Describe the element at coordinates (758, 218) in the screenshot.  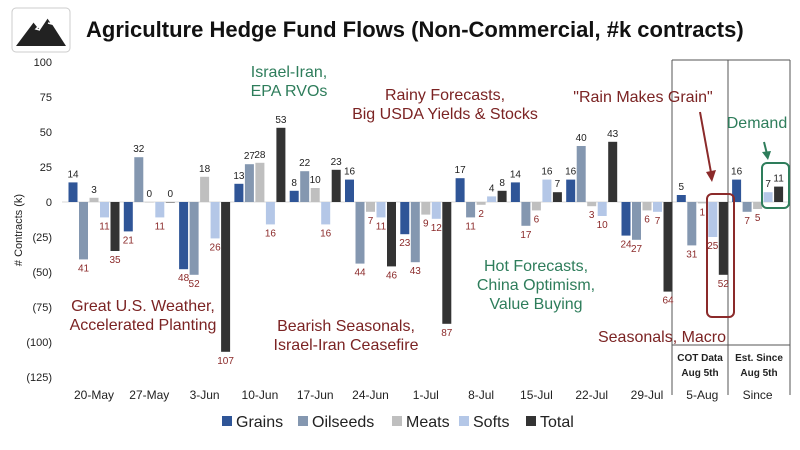
I see `data-label: 5` at that location.